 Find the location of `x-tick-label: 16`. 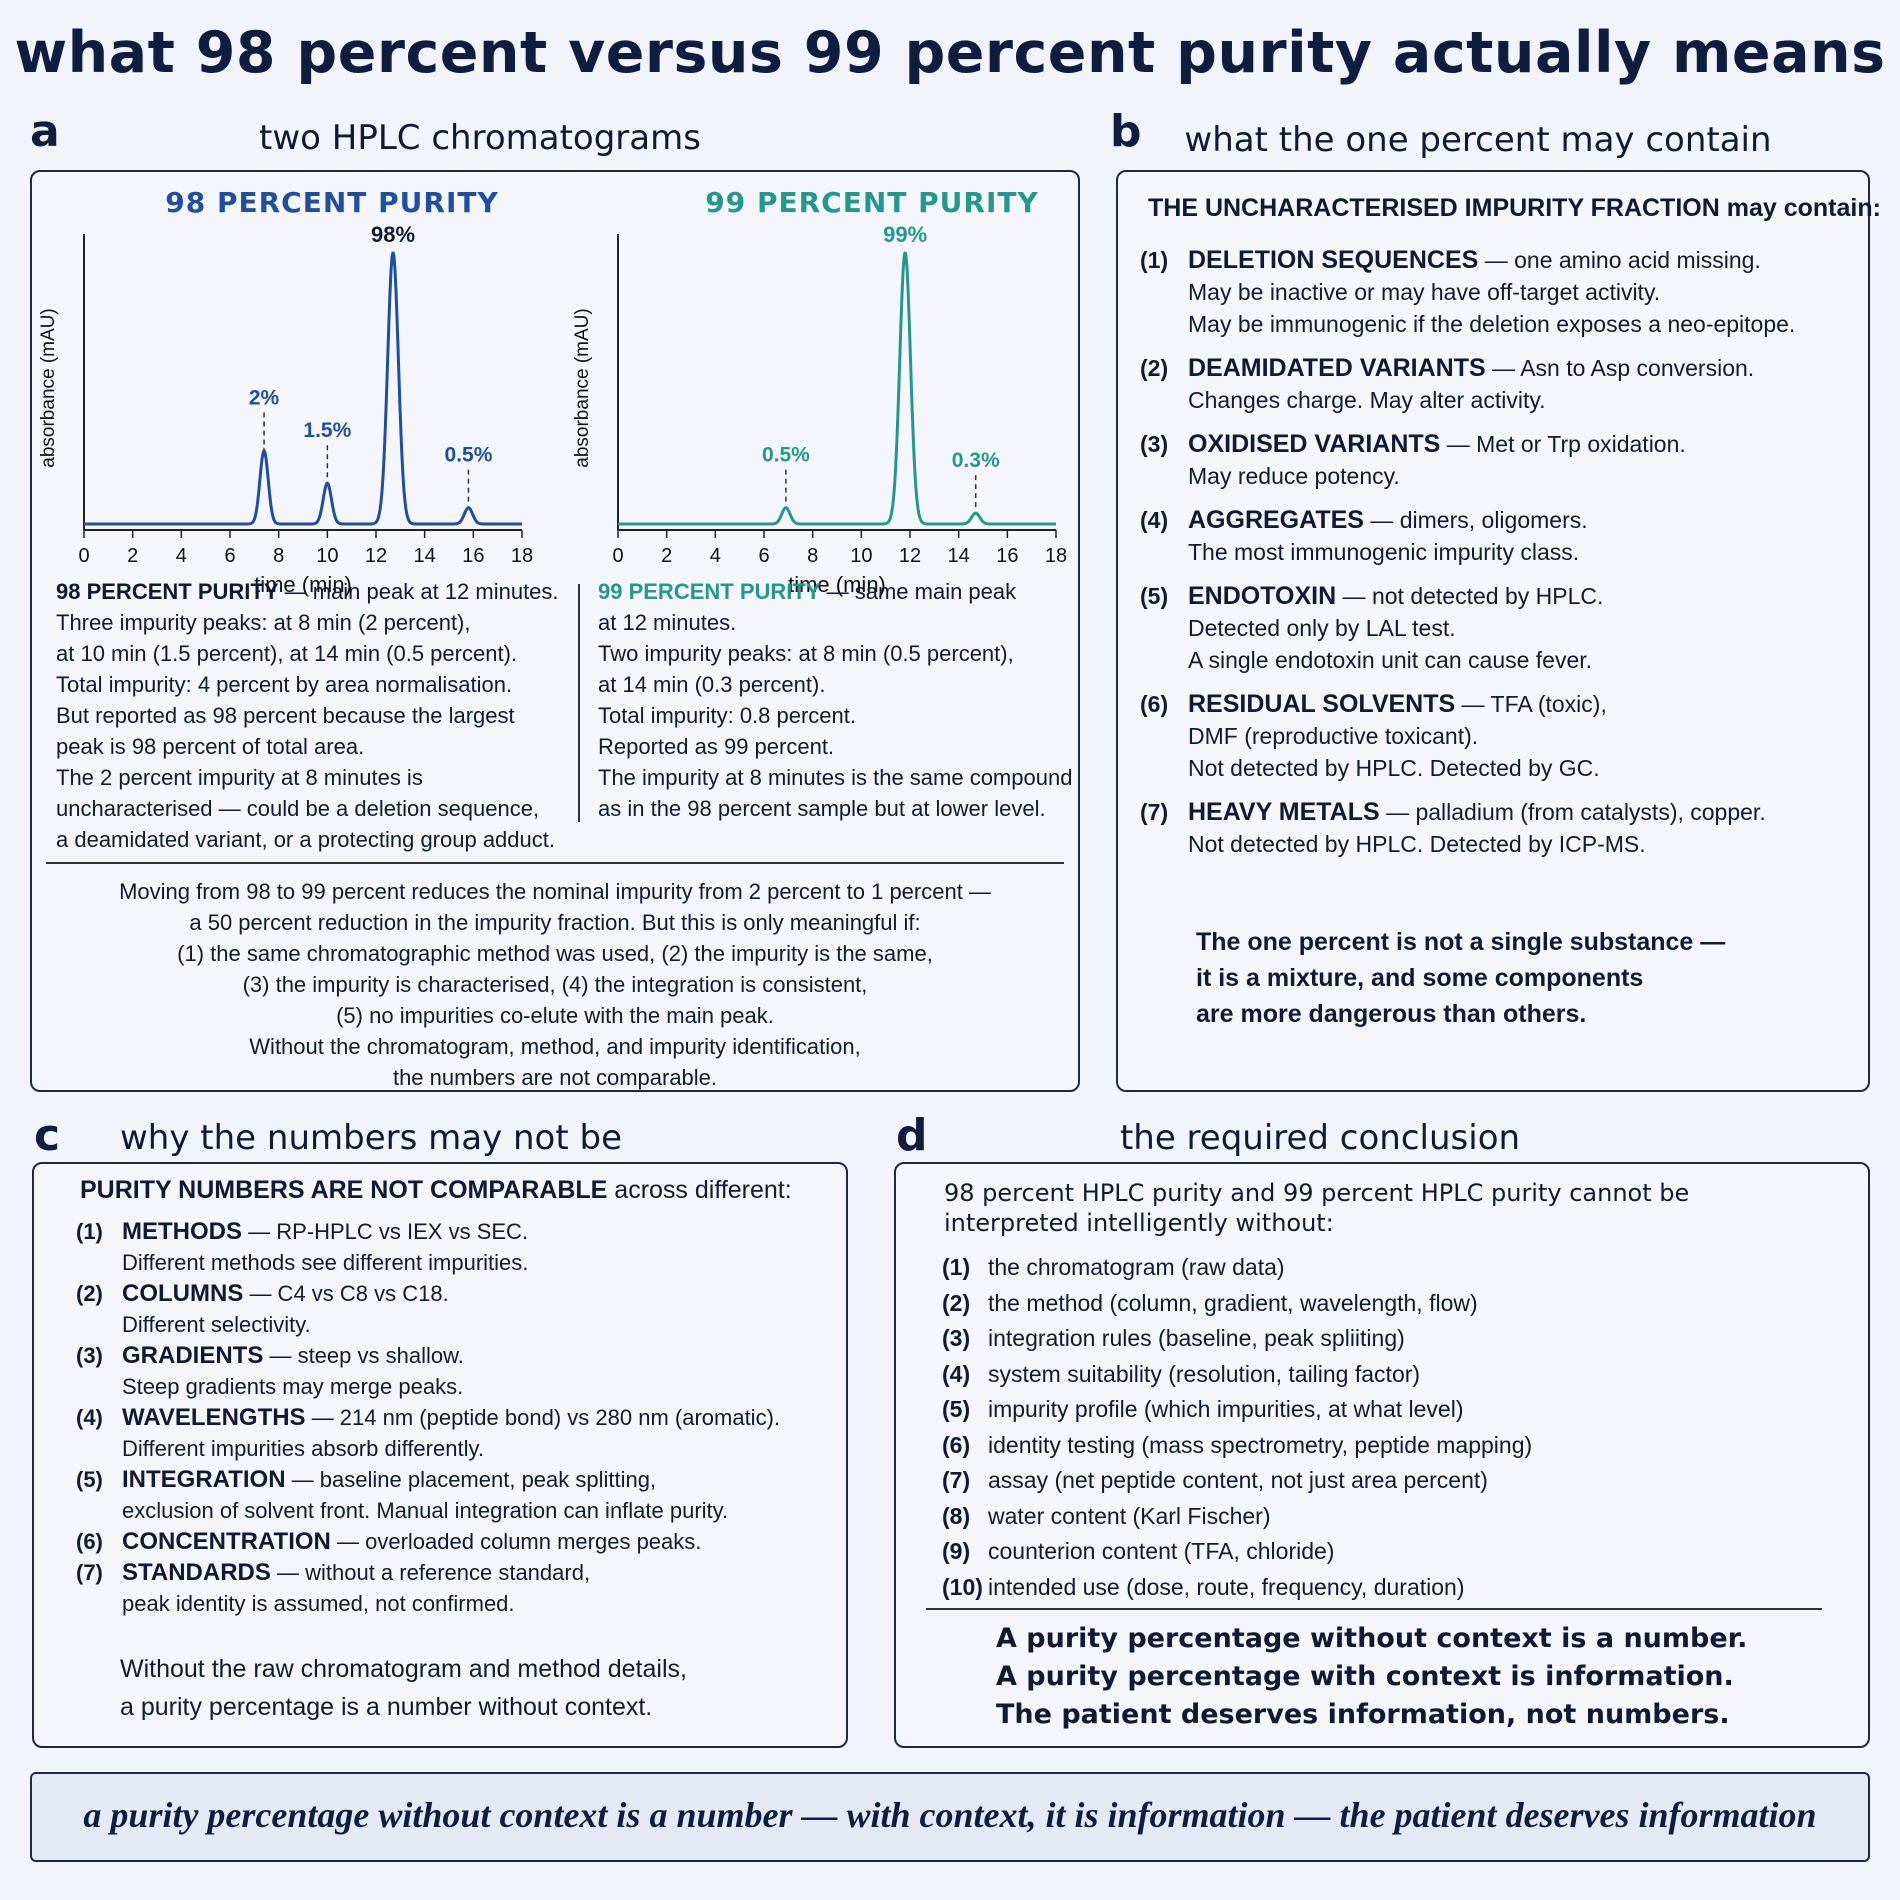

x-tick-label: 16 is located at coordinates (1007, 556).